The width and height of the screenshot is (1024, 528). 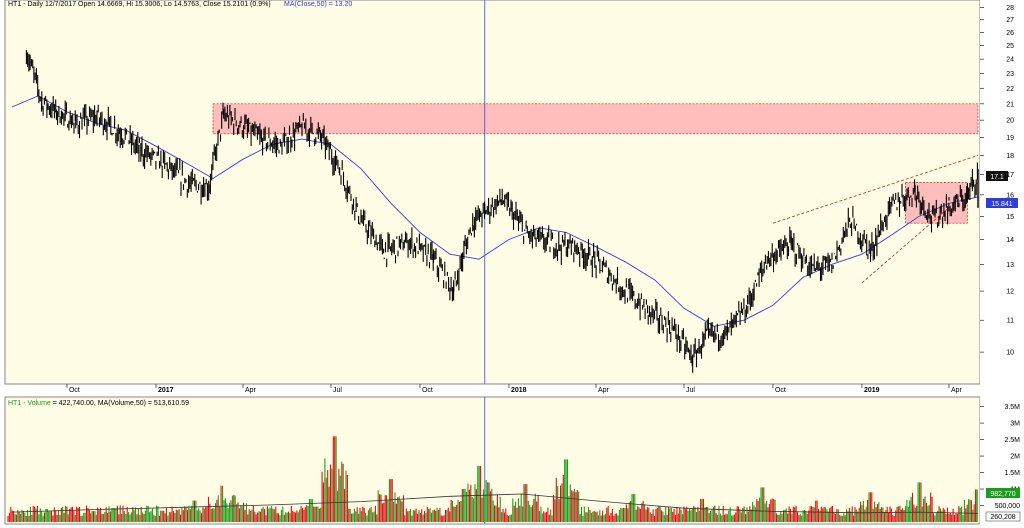 What do you see at coordinates (29, 403) in the screenshot?
I see `volume-label: HT1 - Volume` at bounding box center [29, 403].